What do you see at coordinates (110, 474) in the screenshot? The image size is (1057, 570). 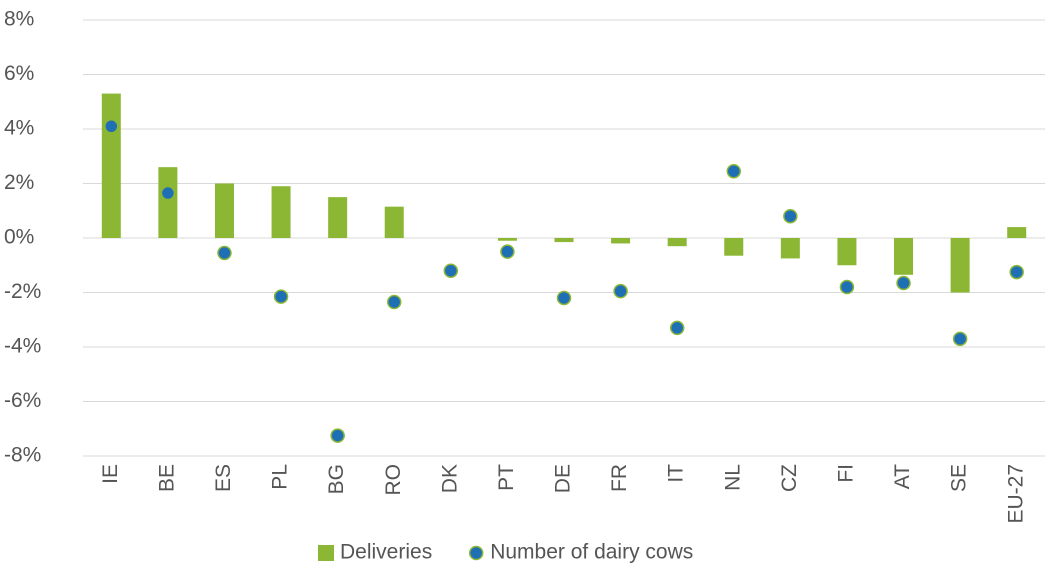 I see `x-tick-label: IE` at bounding box center [110, 474].